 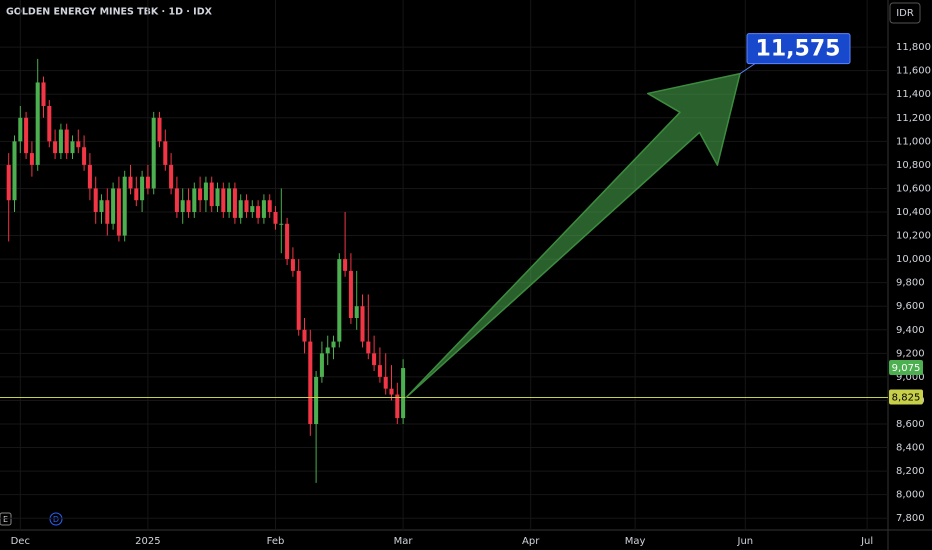 I want to click on currency-box, so click(x=905, y=13).